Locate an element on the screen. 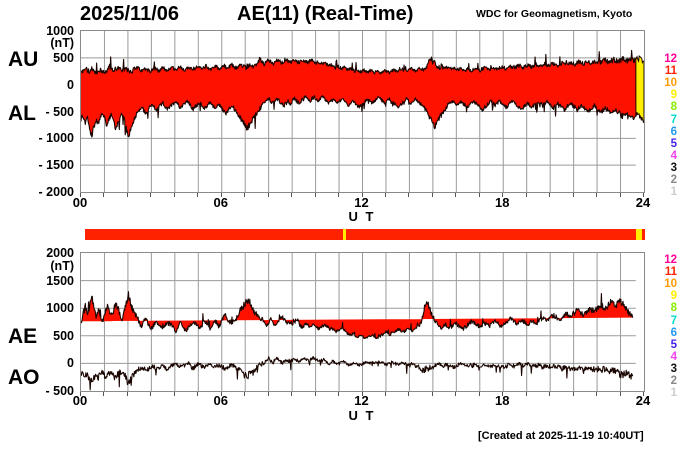  header-credit: WDC for Geomagnetism, Kyoto is located at coordinates (554, 14).